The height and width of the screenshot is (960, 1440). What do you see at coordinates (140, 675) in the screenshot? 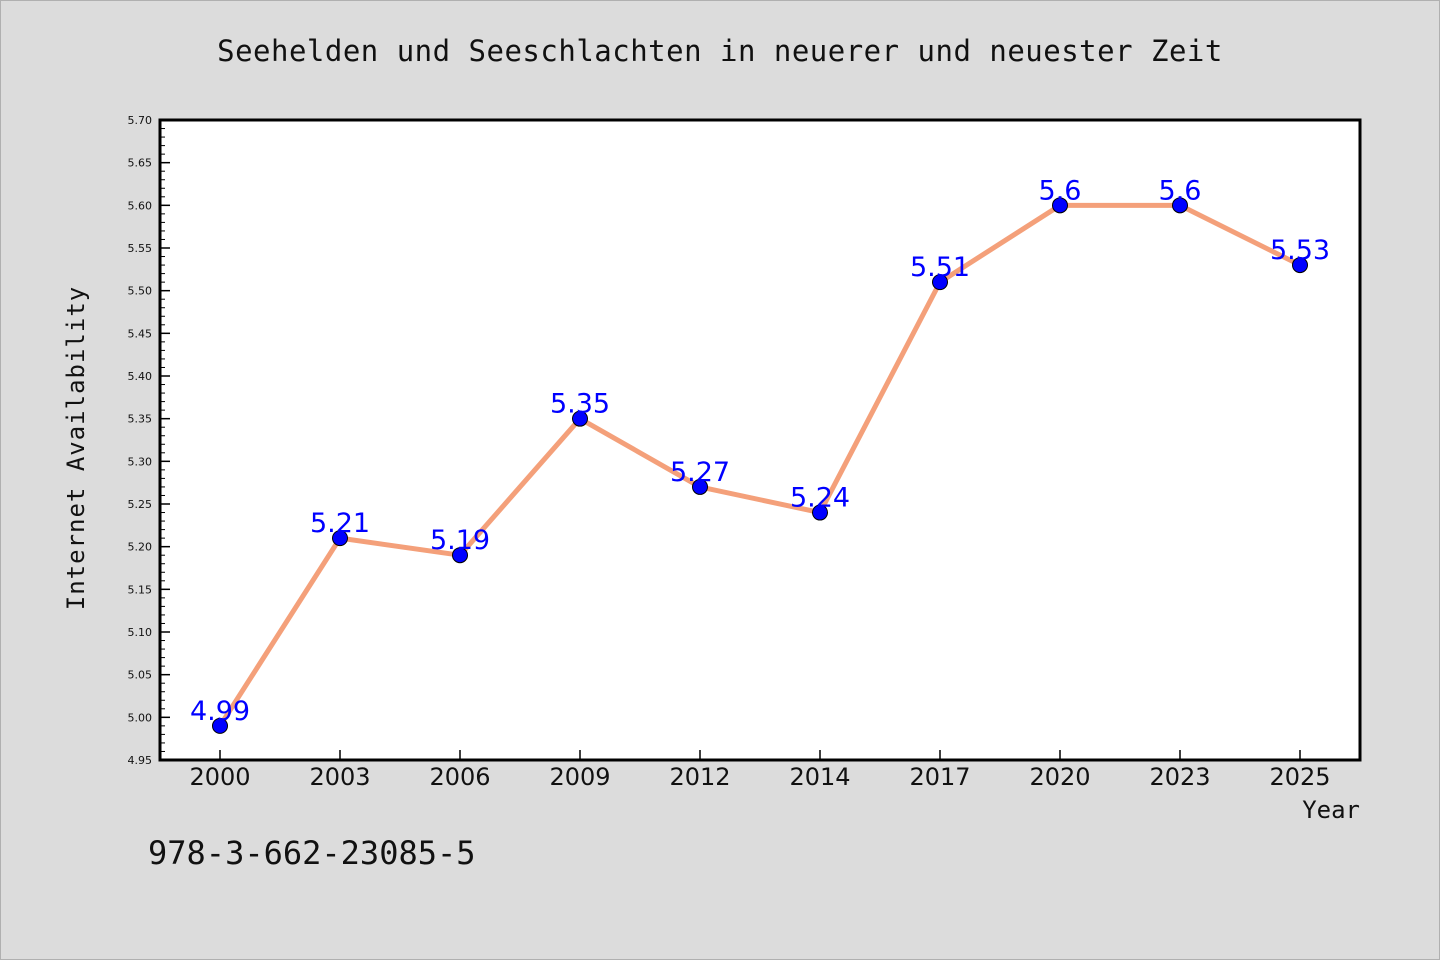
I see `y-tick-label: 5.05` at bounding box center [140, 675].